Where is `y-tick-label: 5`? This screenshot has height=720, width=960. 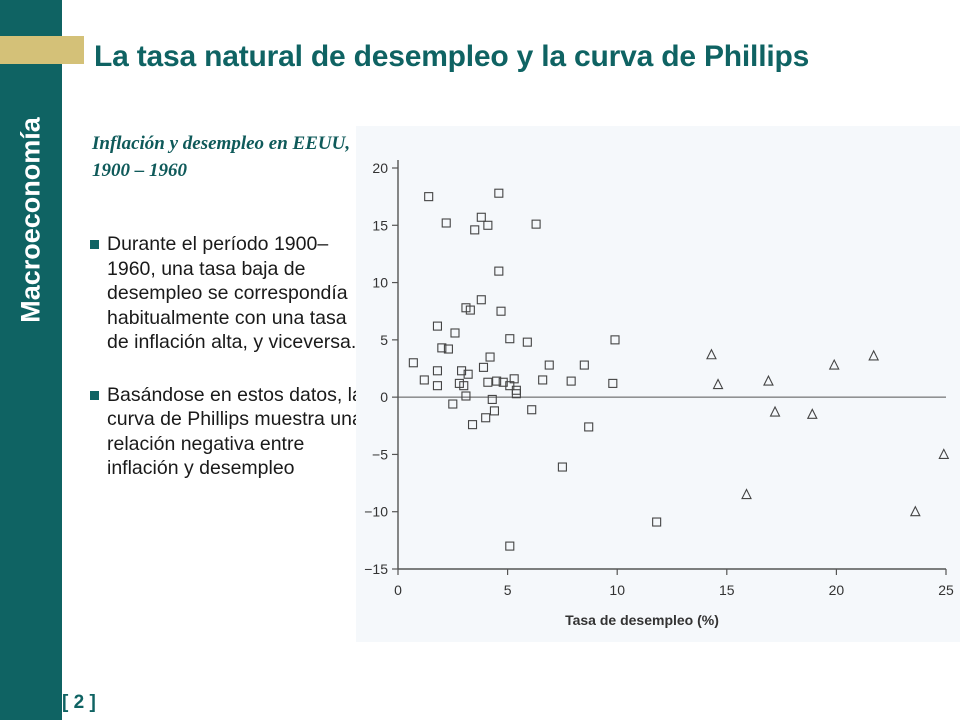 y-tick-label: 5 is located at coordinates (384, 340).